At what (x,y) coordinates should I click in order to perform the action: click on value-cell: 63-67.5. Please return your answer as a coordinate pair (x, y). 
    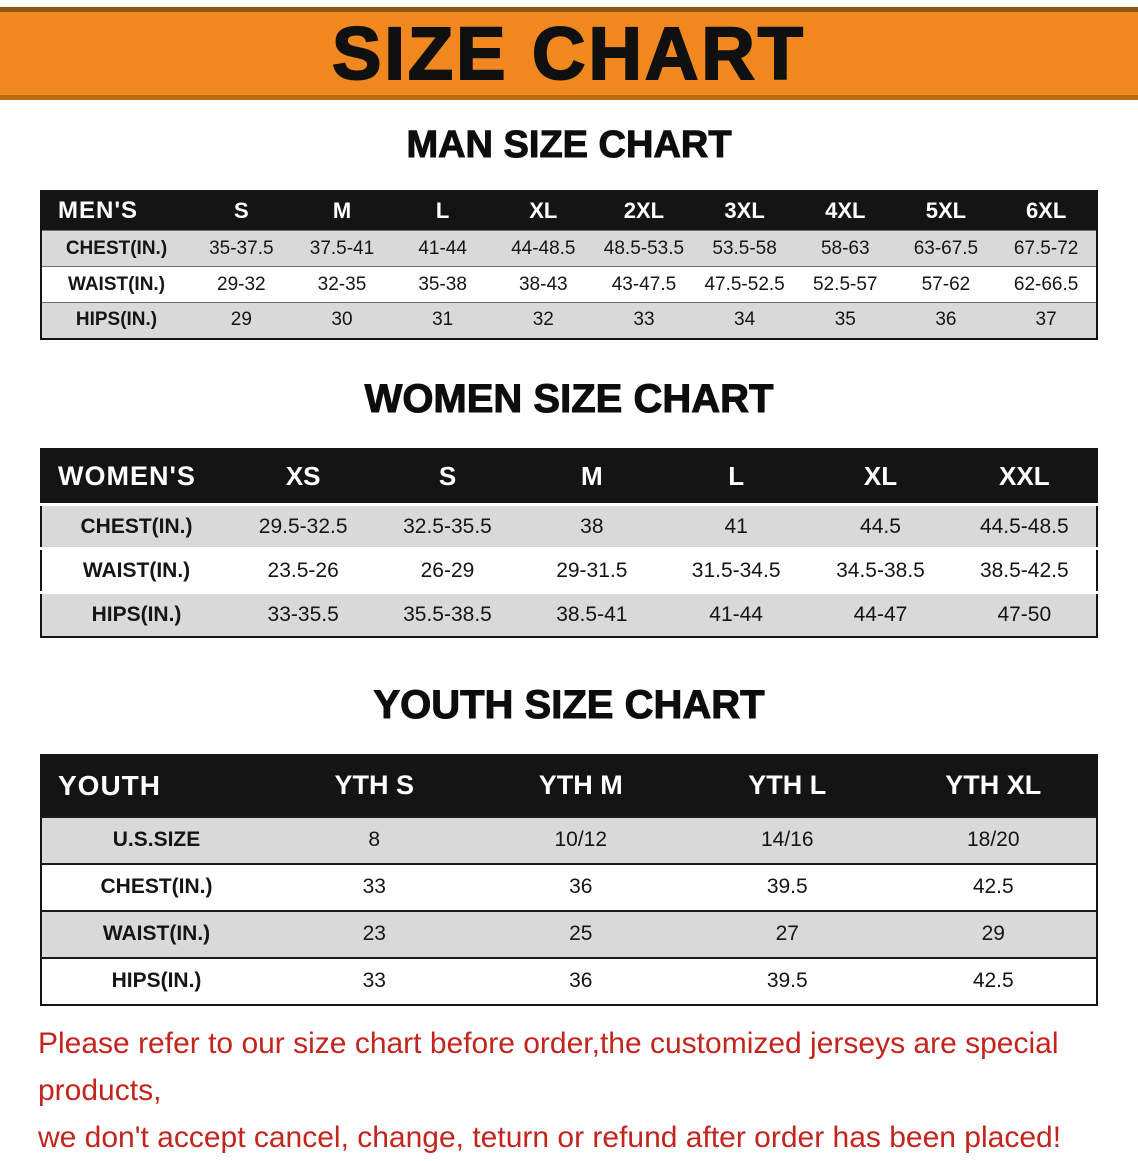
    Looking at the image, I should click on (946, 248).